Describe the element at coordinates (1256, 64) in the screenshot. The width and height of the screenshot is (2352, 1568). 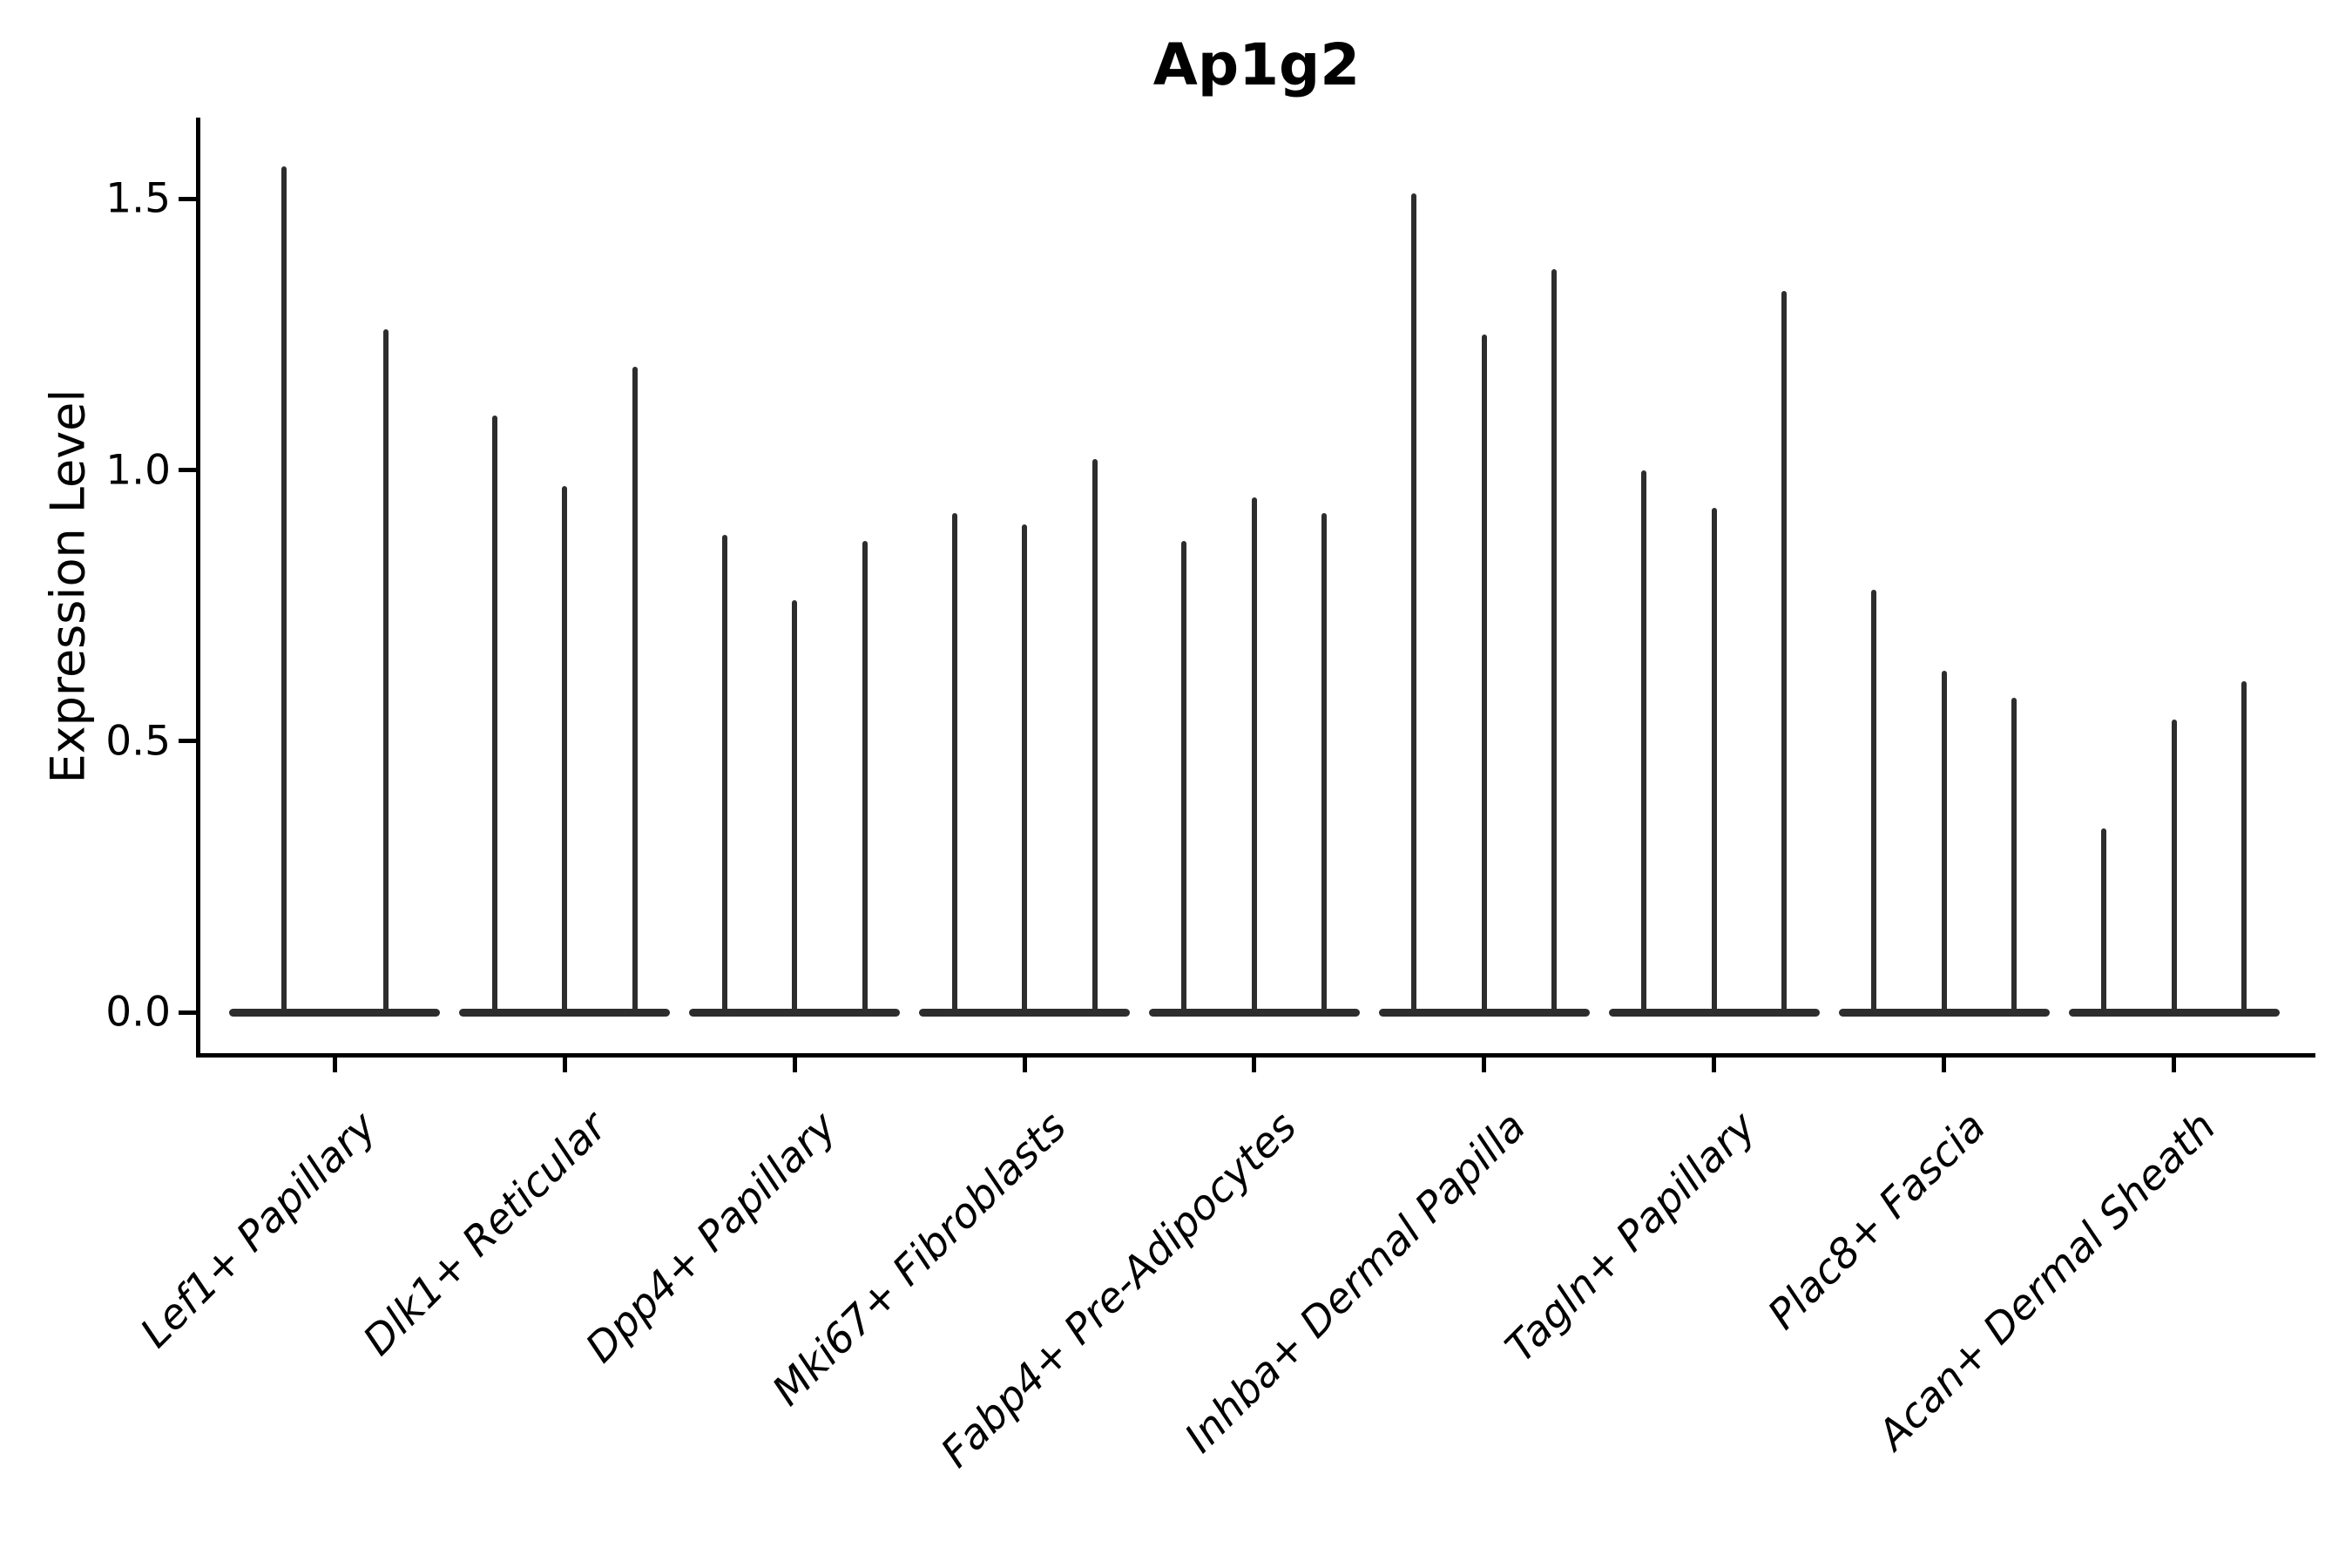
I see `chart-title: Ap1g2` at that location.